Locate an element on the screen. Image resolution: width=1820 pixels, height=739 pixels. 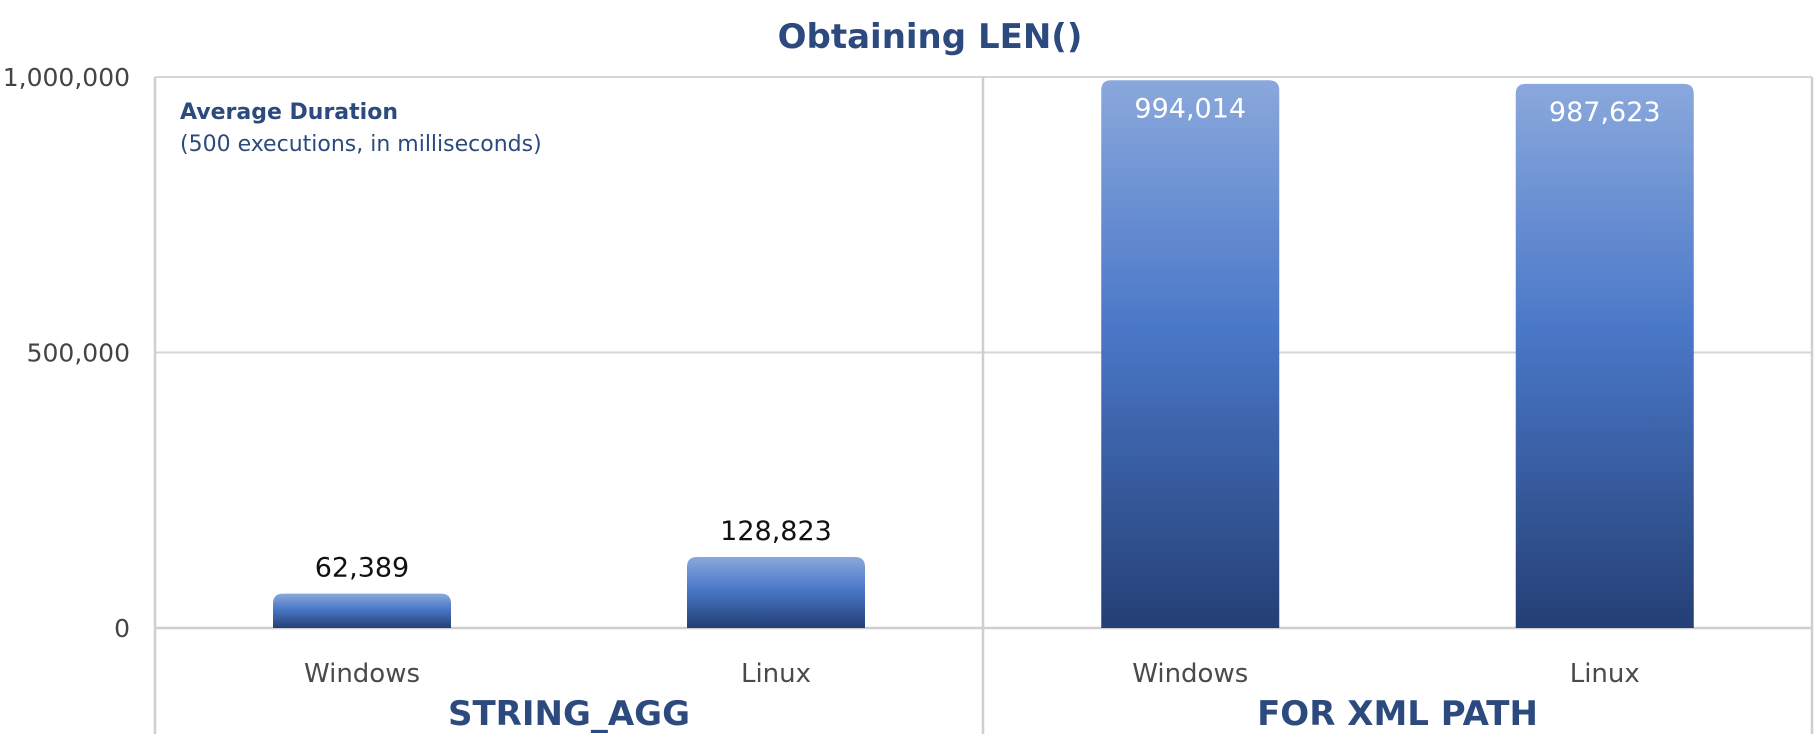
data-label: 62,389 is located at coordinates (362, 568).